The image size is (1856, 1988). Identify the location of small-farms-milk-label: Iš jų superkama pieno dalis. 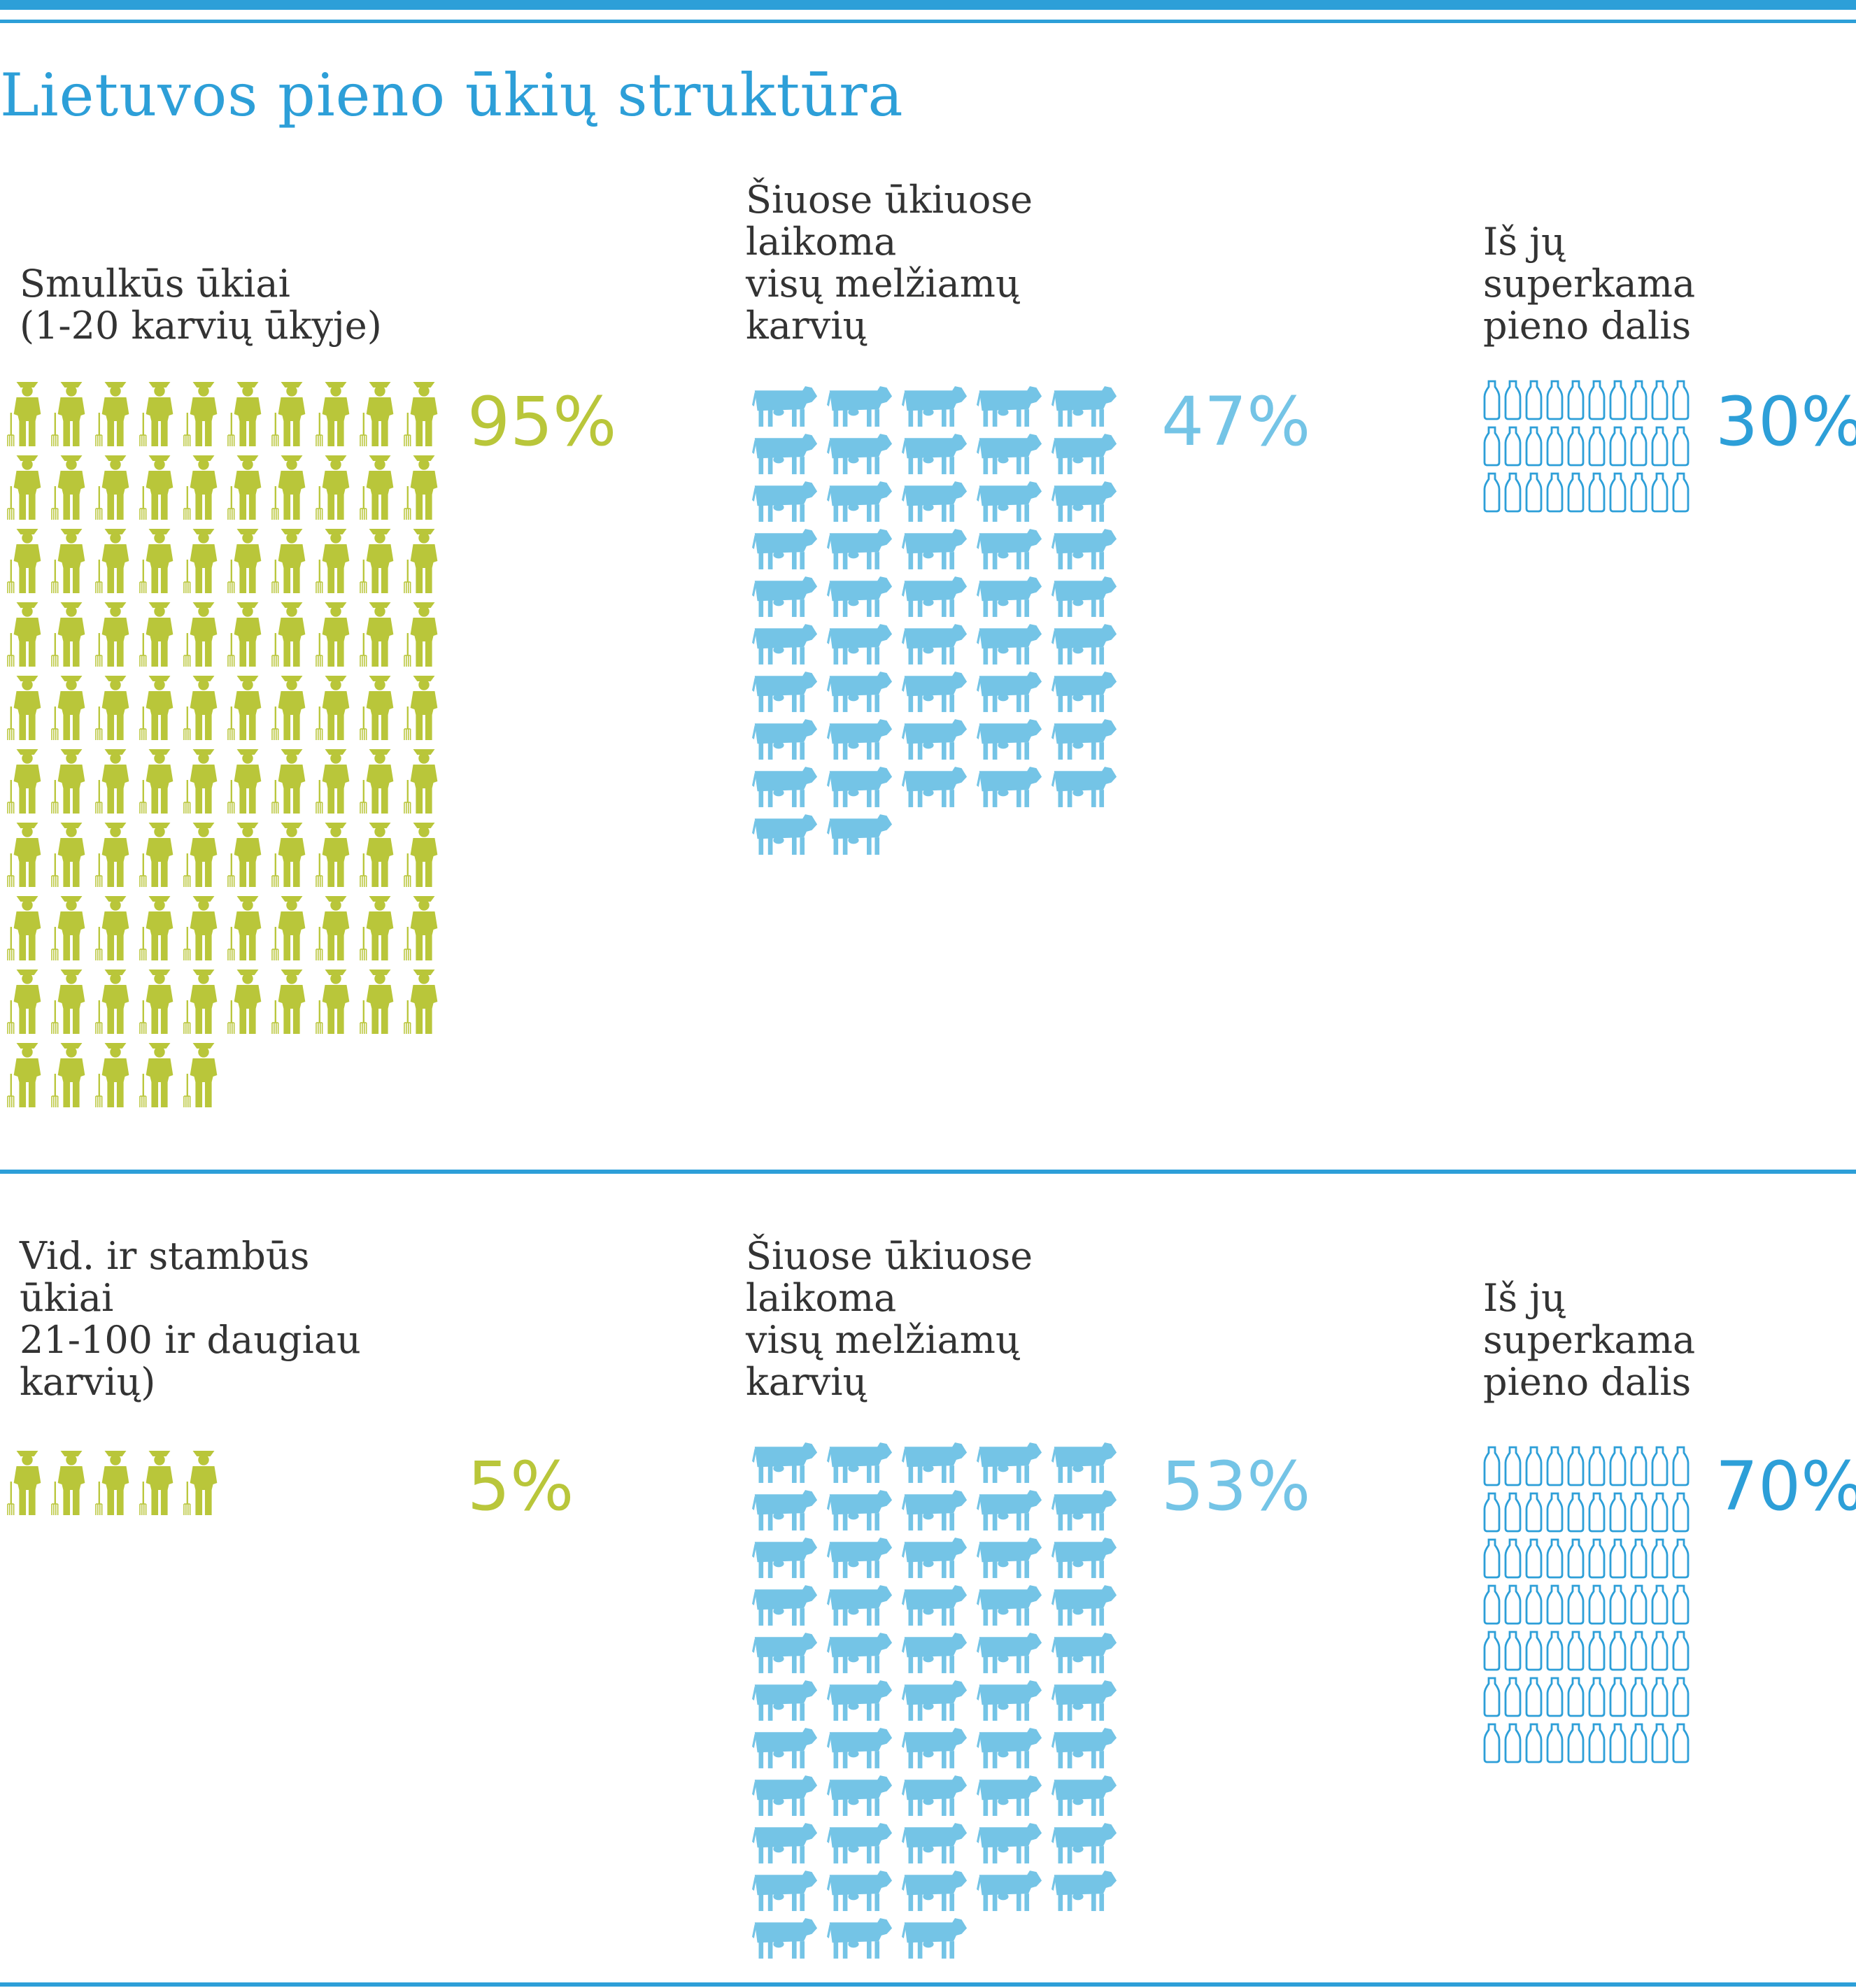
(1589, 284).